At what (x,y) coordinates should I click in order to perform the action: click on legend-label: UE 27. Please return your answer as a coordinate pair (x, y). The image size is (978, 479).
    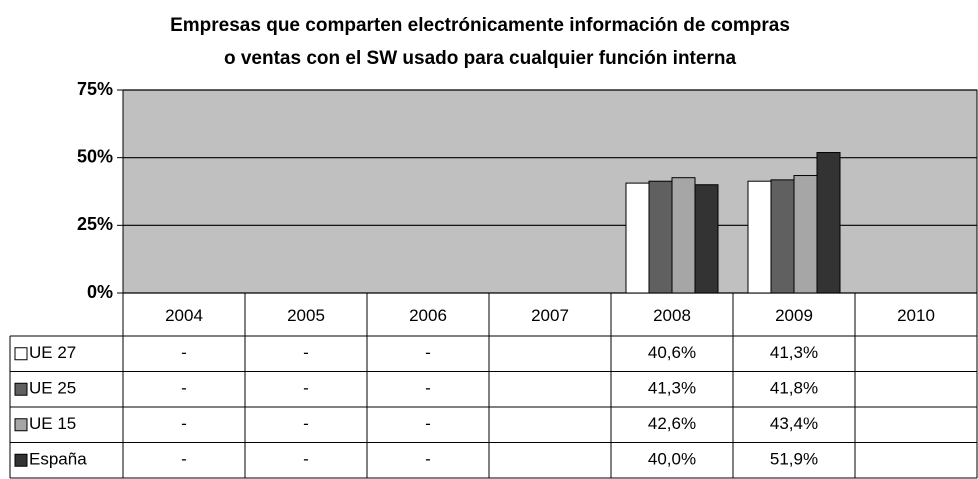
    Looking at the image, I should click on (52, 352).